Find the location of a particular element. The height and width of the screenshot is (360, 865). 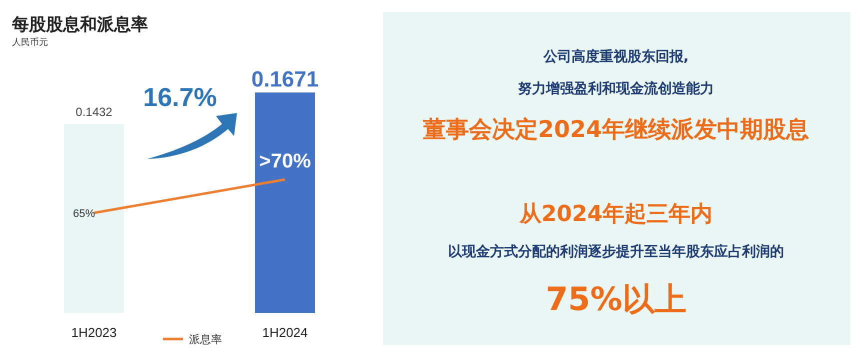

text: 努力增强盈利和现金流创造能力 is located at coordinates (616, 88).